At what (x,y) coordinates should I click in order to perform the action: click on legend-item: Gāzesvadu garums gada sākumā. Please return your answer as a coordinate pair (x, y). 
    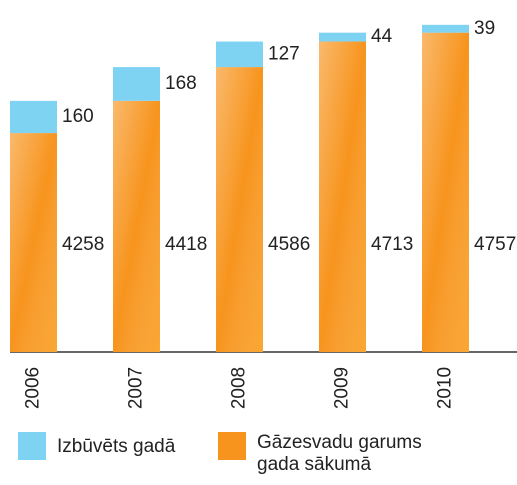
    Looking at the image, I should click on (322, 454).